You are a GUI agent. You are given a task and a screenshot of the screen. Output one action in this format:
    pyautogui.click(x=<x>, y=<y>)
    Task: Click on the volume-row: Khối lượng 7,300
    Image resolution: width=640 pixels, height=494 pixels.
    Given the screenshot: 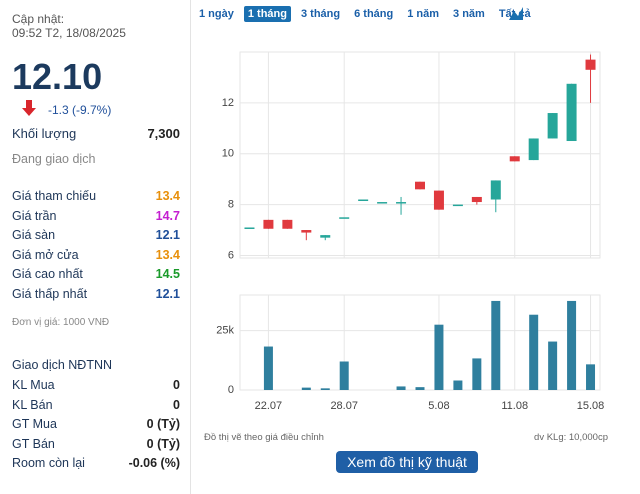 What is the action you would take?
    pyautogui.click(x=96, y=133)
    